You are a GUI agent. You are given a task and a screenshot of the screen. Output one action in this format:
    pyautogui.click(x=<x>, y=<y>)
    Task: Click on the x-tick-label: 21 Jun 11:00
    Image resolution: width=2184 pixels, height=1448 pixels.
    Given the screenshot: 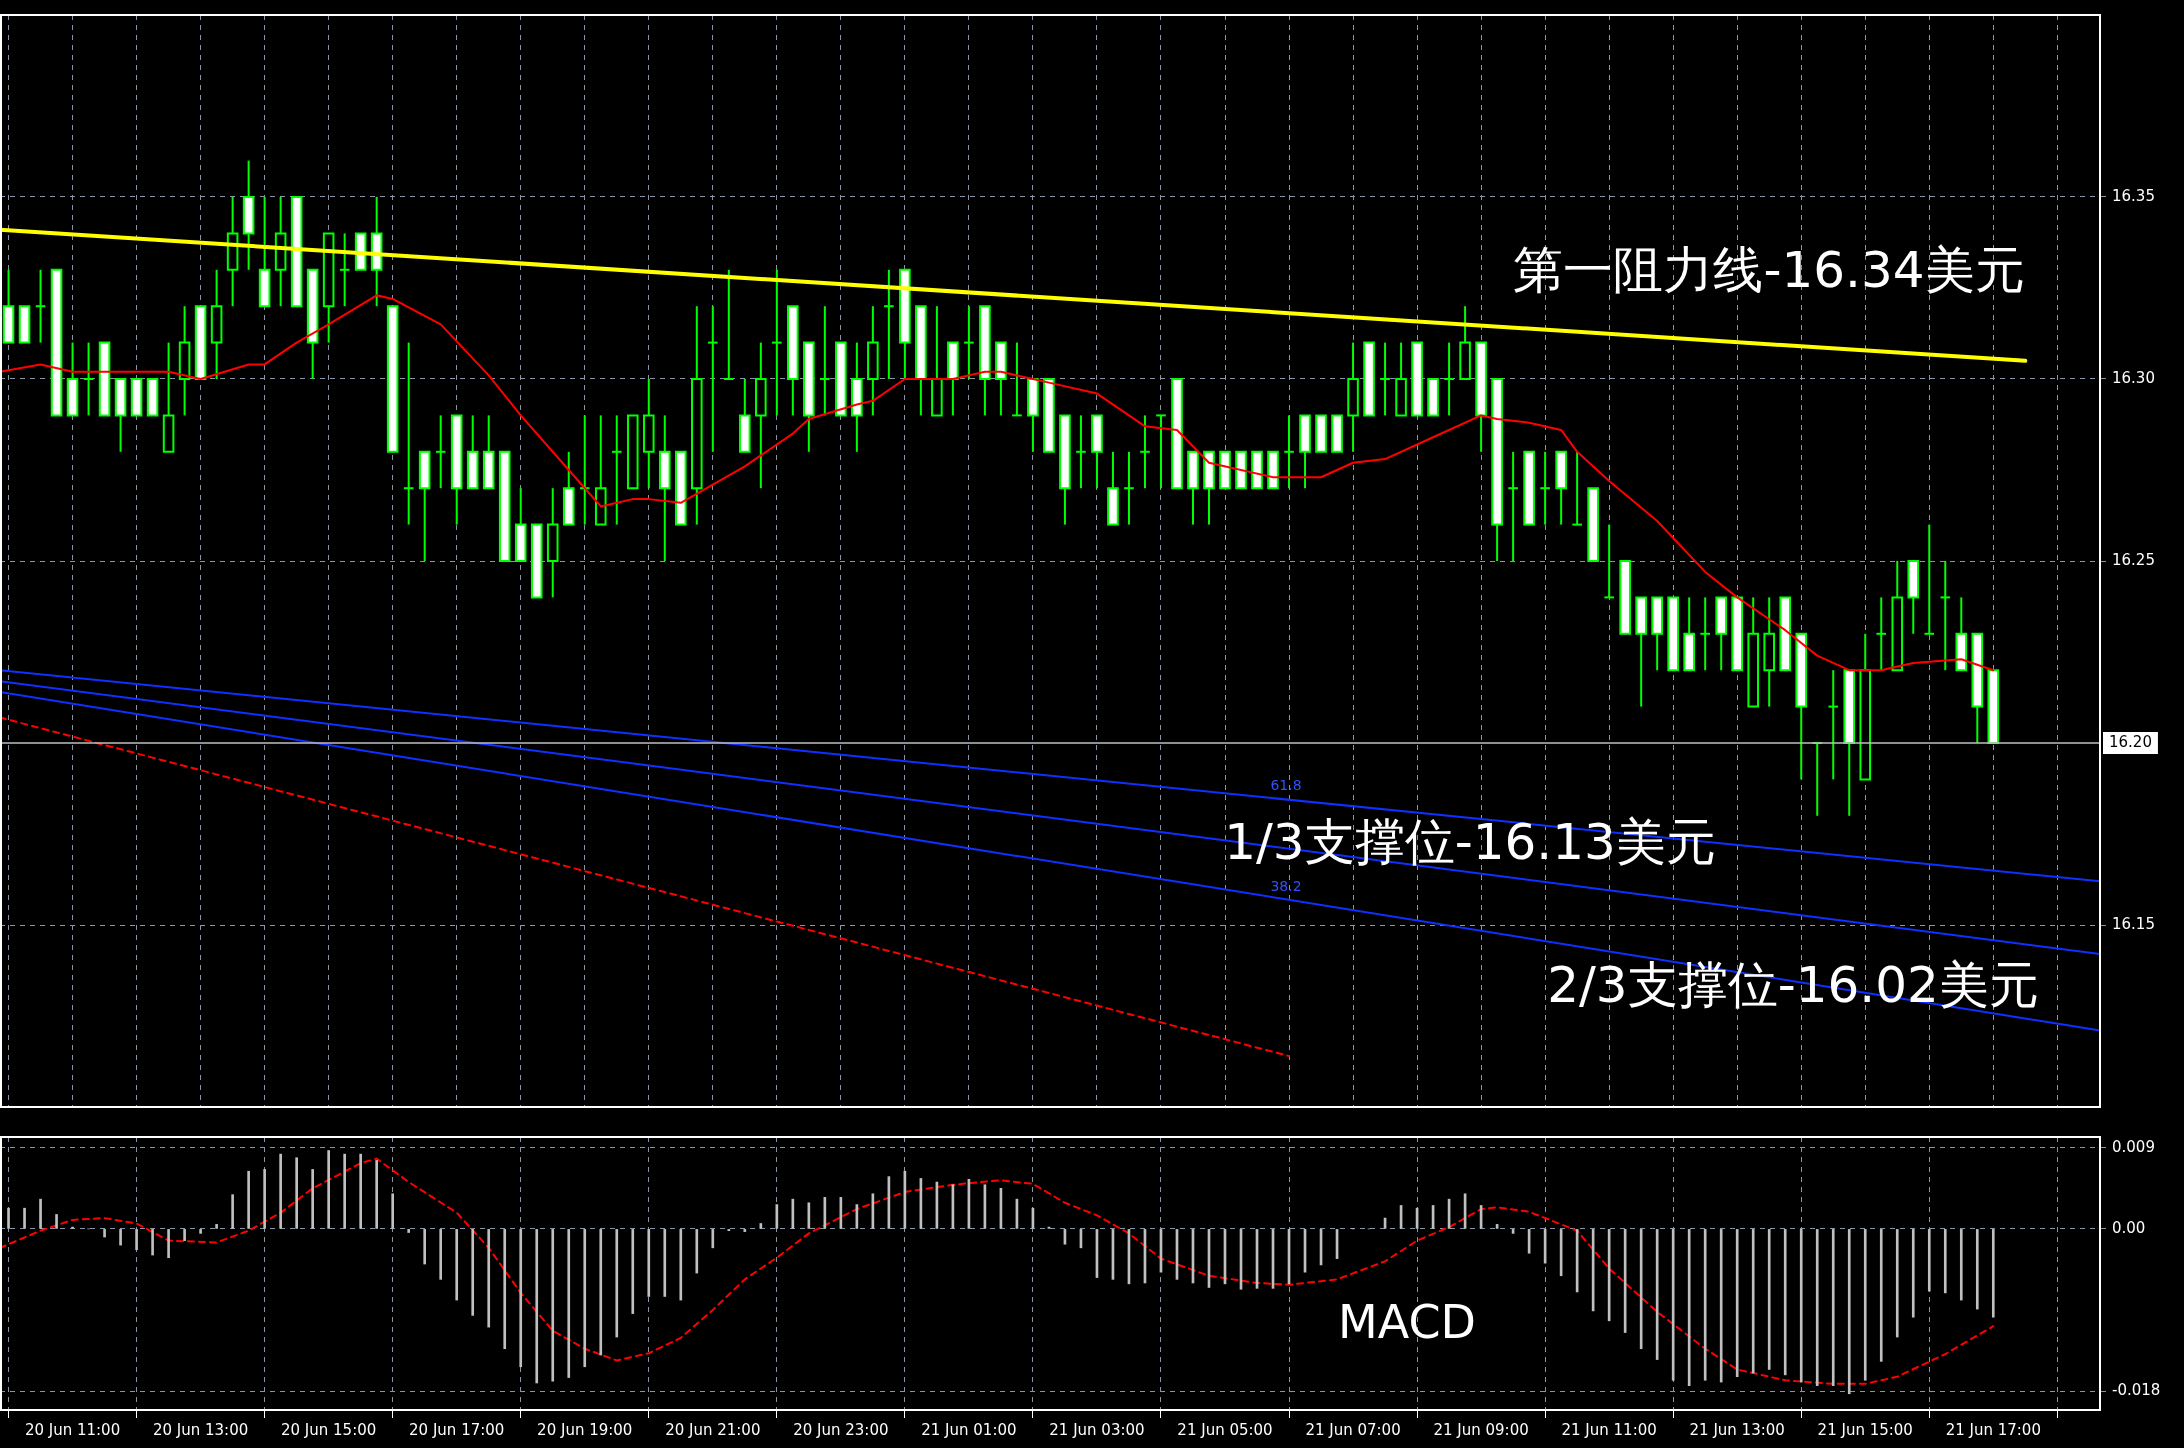 What is the action you would take?
    pyautogui.click(x=1609, y=1429)
    